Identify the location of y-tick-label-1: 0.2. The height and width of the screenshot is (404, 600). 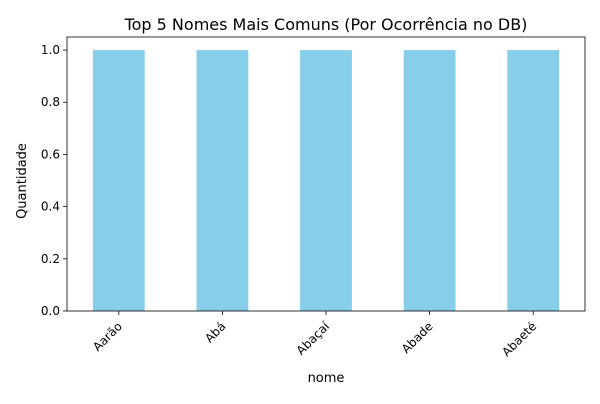
(50, 259).